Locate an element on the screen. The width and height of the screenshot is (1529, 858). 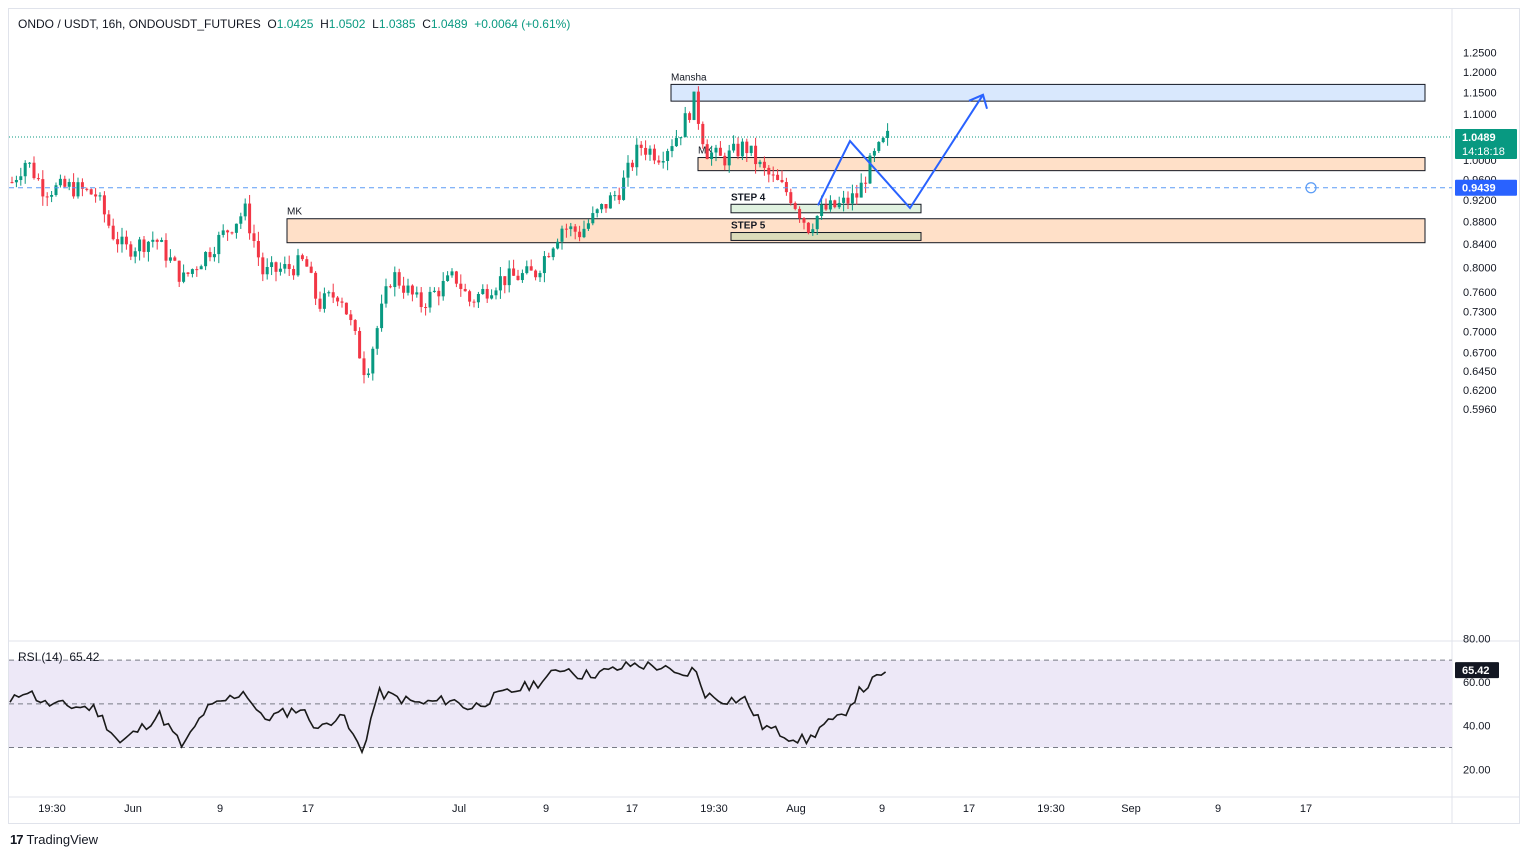
zone-label: STEP 5 is located at coordinates (748, 226).